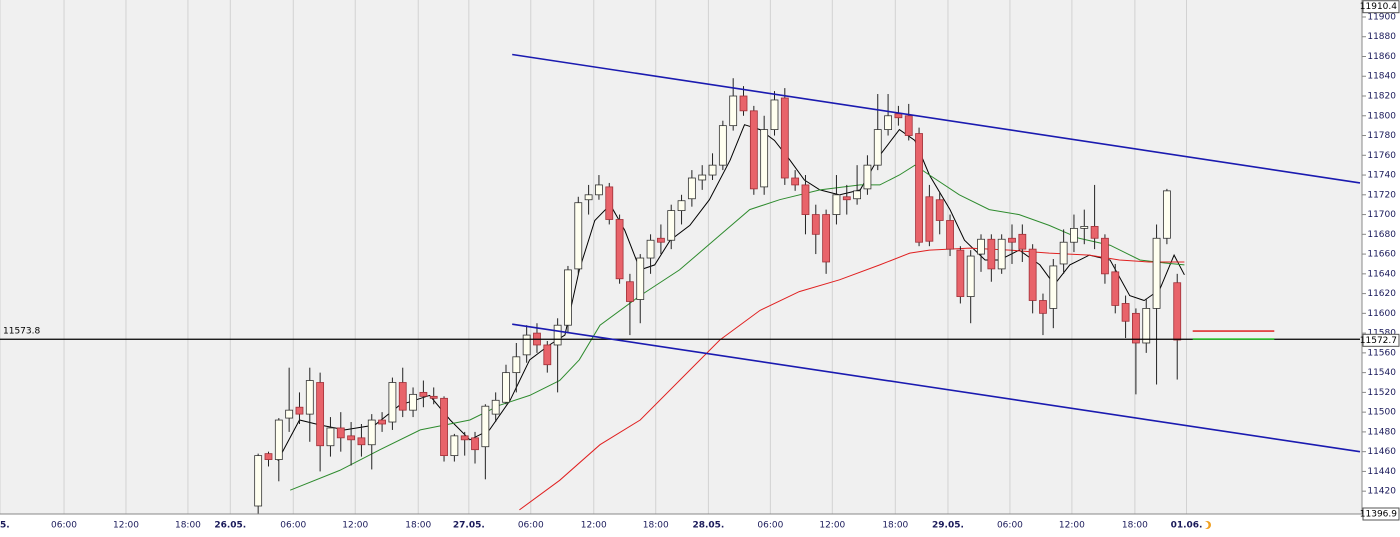 Image resolution: width=1400 pixels, height=537 pixels. I want to click on y-tick-label: 11520, so click(1381, 393).